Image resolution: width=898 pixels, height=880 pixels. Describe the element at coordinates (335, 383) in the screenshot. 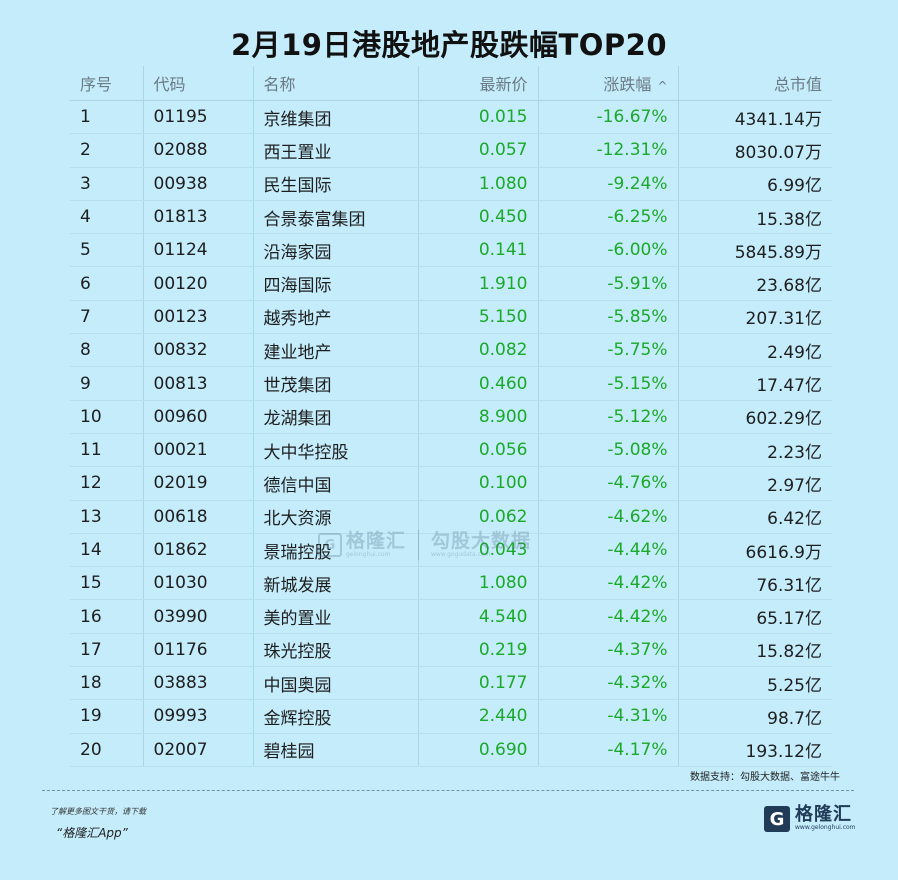

I see `cell-name: 世茂集团` at that location.